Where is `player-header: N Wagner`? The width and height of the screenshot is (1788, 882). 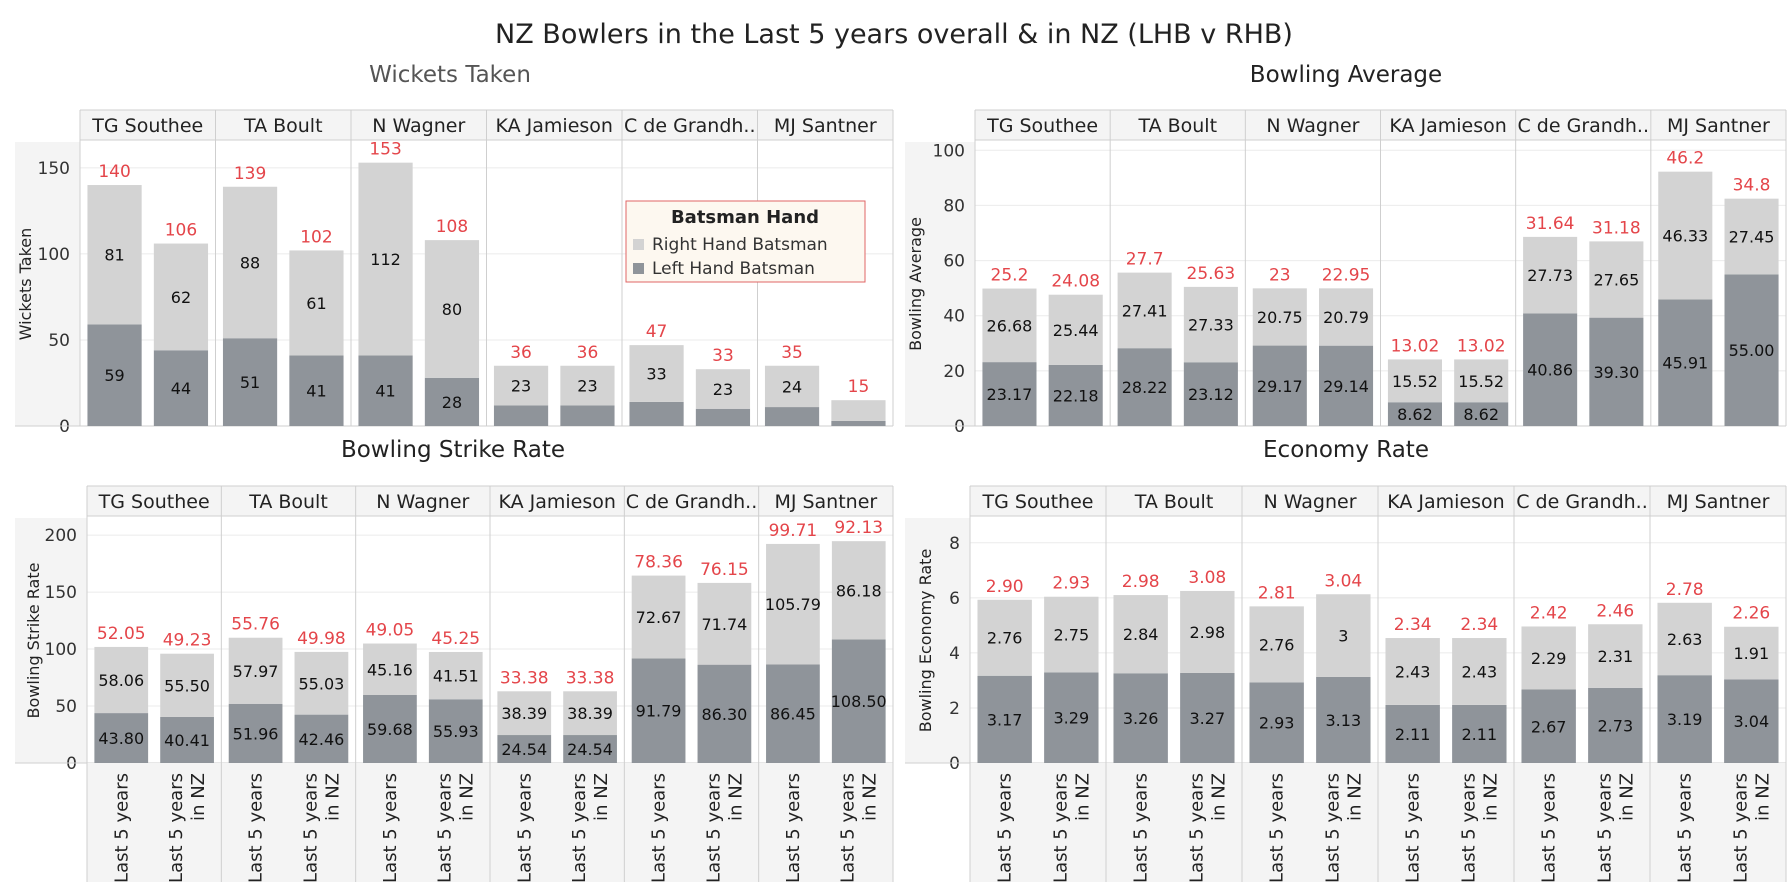
player-header: N Wagner is located at coordinates (1309, 502).